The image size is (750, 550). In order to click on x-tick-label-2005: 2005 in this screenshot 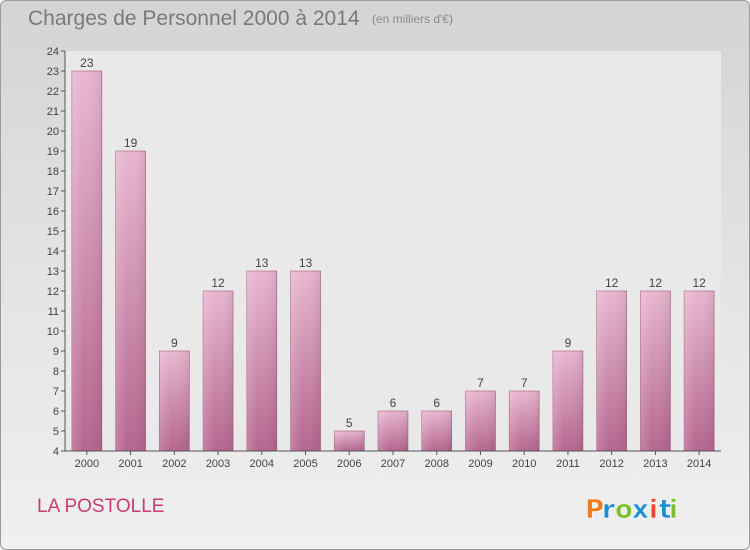, I will do `click(305, 464)`.